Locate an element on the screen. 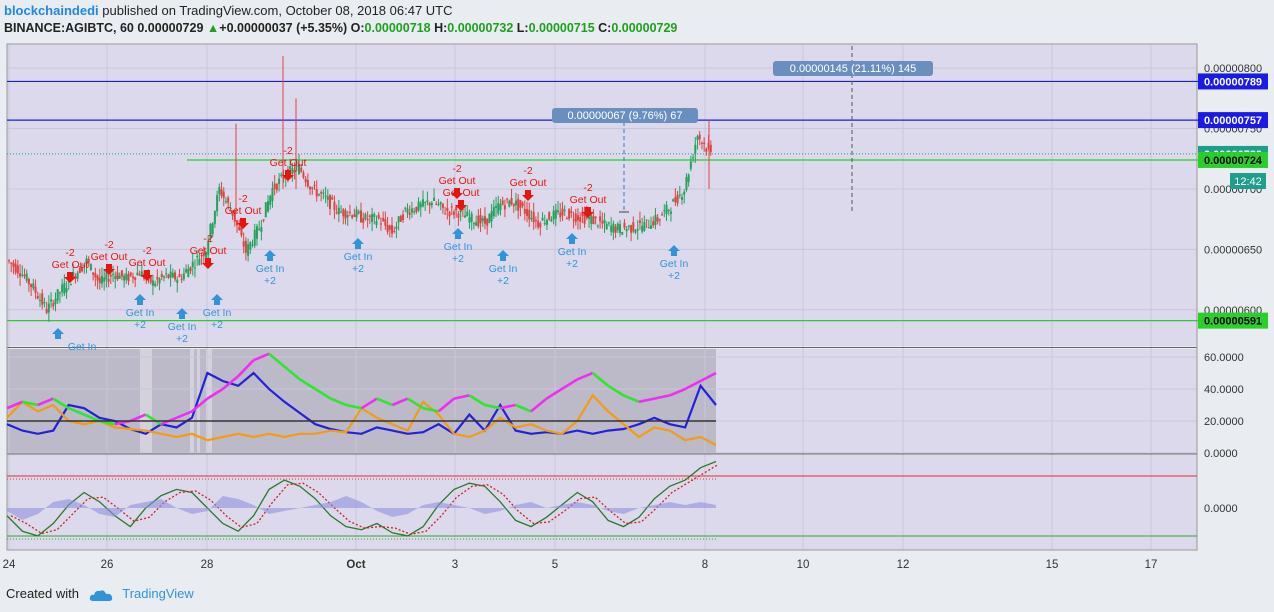 The height and width of the screenshot is (612, 1274). tradingview-brand: TradingView is located at coordinates (158, 593).